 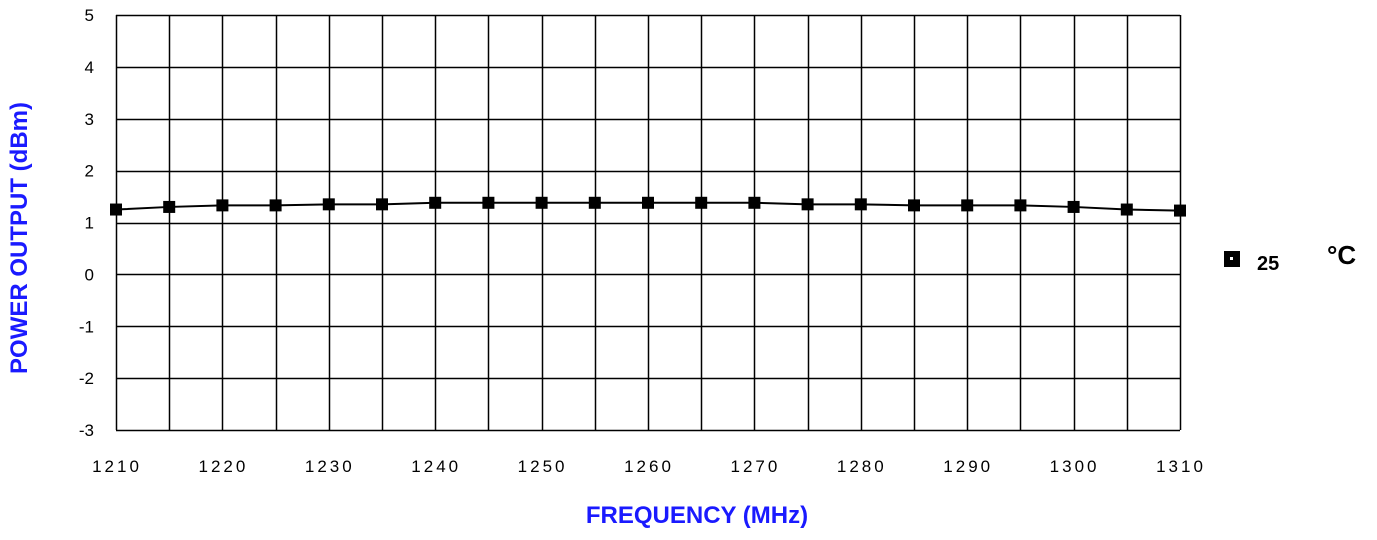 I want to click on y-tick-label: -2, so click(x=86, y=378).